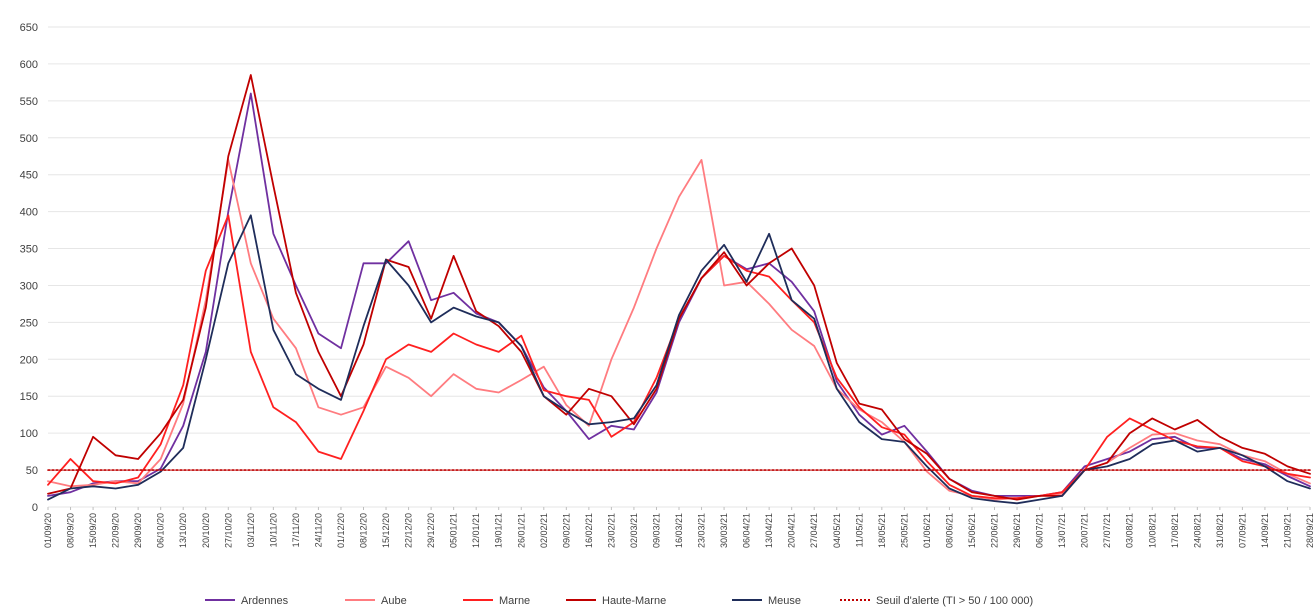  Describe the element at coordinates (634, 530) in the screenshot. I see `x-tick-label: 02/03/21` at that location.